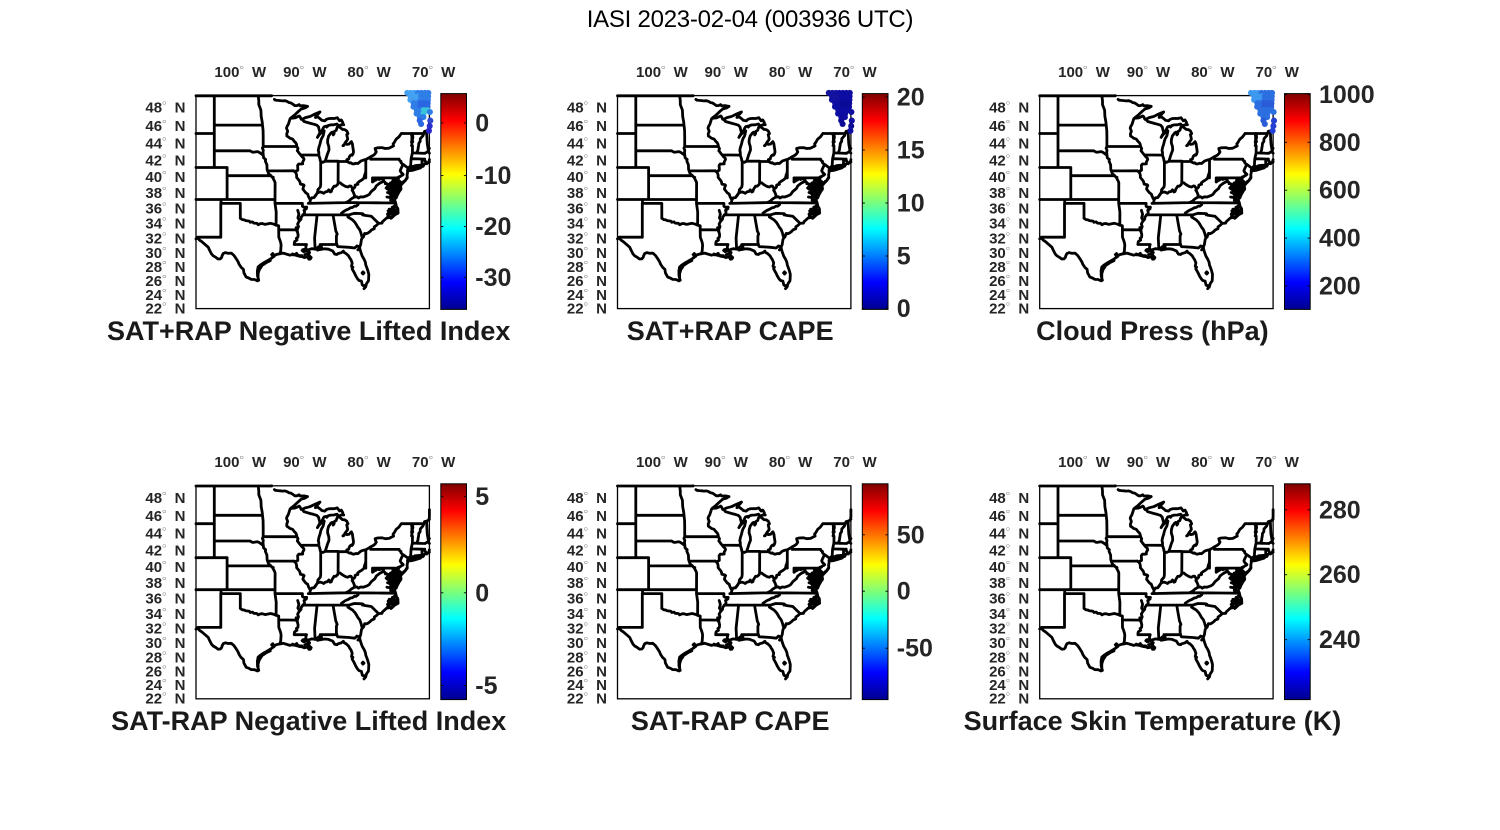  What do you see at coordinates (493, 176) in the screenshot?
I see `svg-text: -10` at bounding box center [493, 176].